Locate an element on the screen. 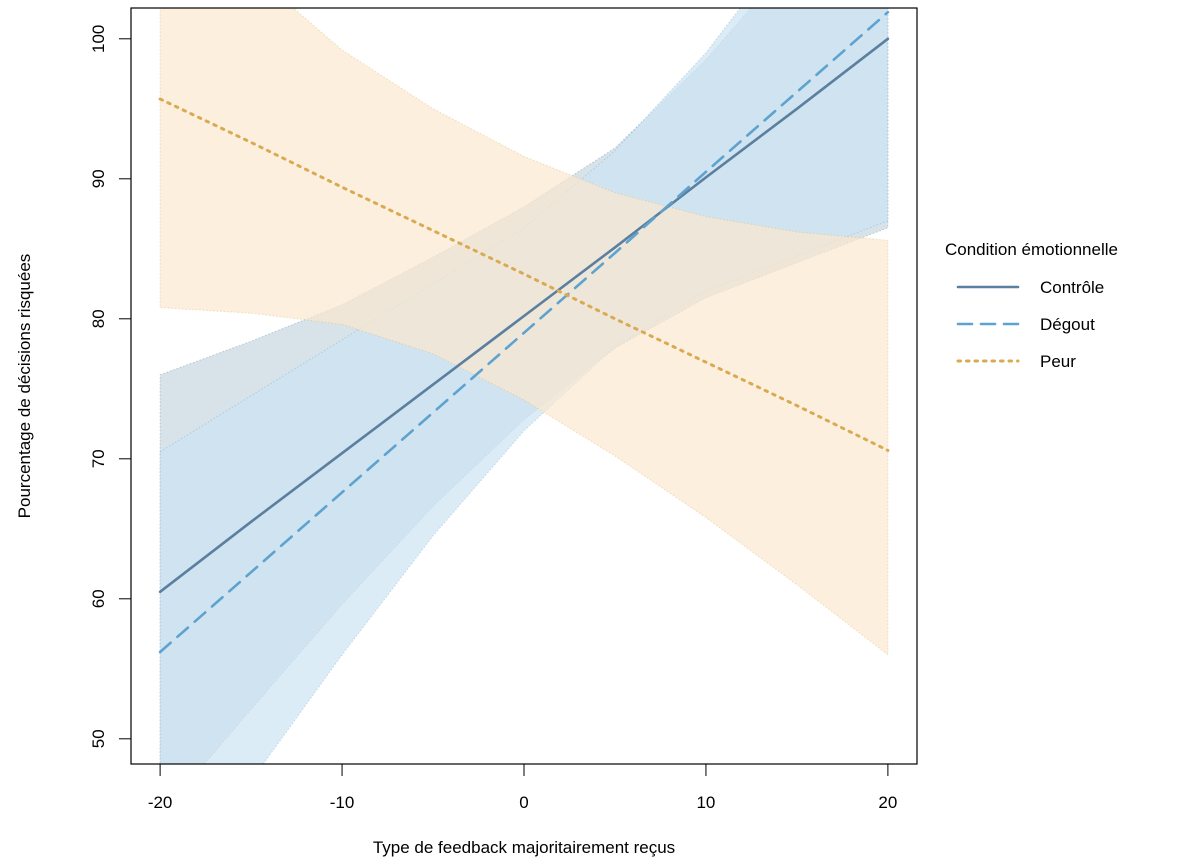 This screenshot has width=1185, height=864. x-axis: -20 -10 0 10 20 is located at coordinates (522, 787).